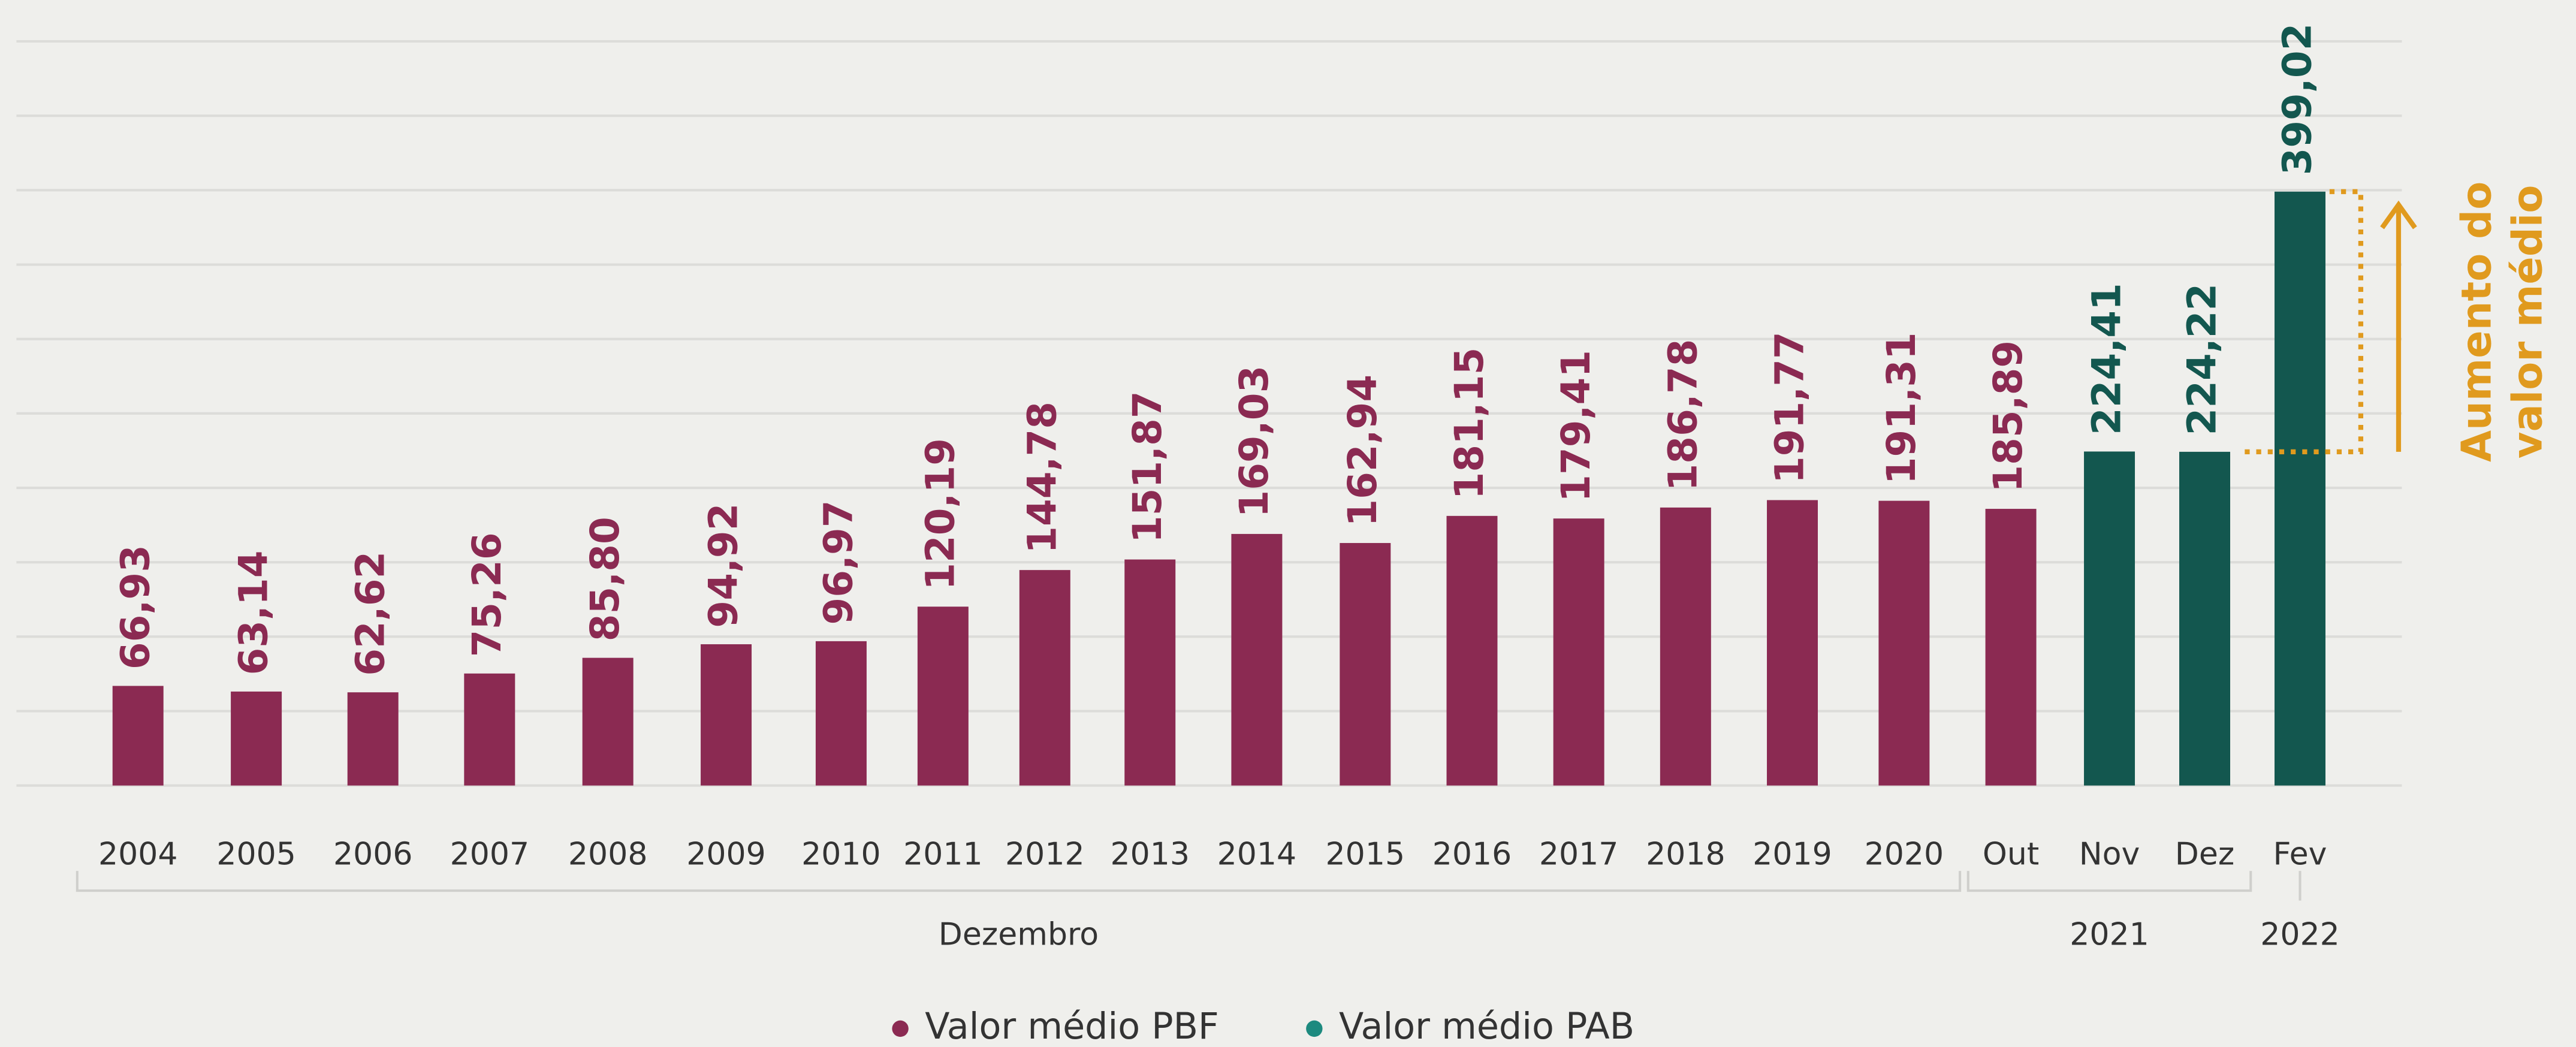  Describe the element at coordinates (1045, 854) in the screenshot. I see `x-tick-label: 2012` at that location.